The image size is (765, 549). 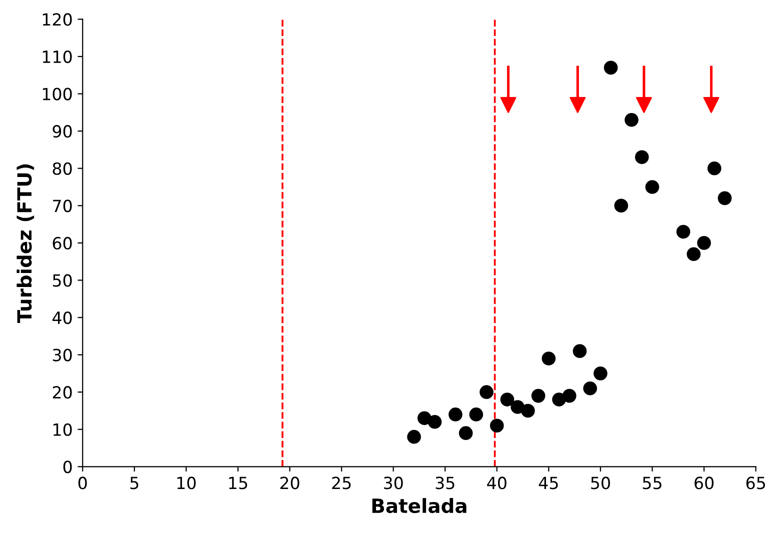 What do you see at coordinates (548, 483) in the screenshot?
I see `x-tick-label: 45` at bounding box center [548, 483].